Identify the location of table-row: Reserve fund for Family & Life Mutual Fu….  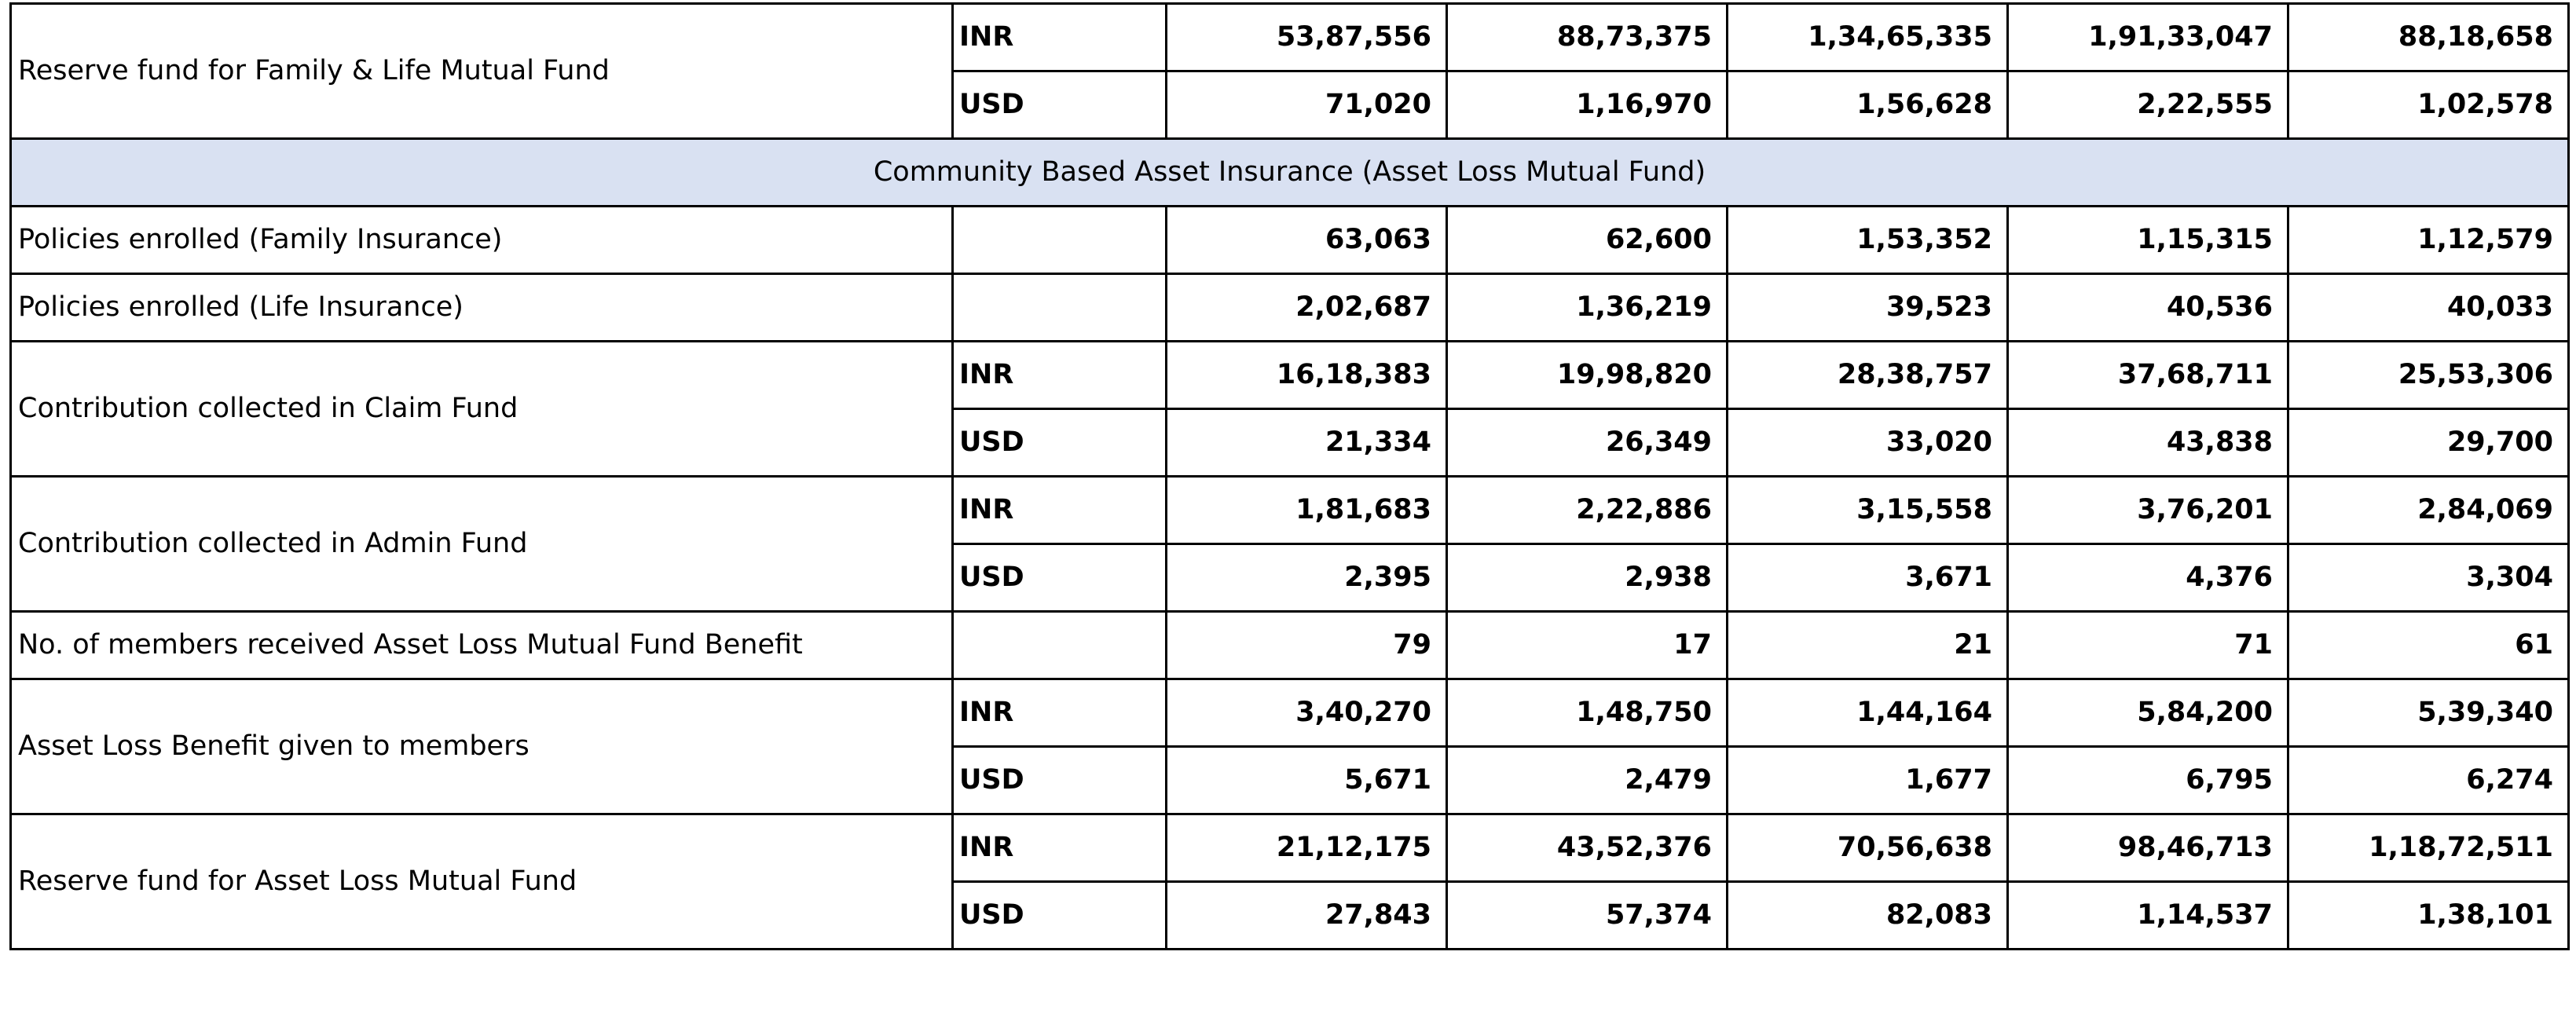
(1289, 71).